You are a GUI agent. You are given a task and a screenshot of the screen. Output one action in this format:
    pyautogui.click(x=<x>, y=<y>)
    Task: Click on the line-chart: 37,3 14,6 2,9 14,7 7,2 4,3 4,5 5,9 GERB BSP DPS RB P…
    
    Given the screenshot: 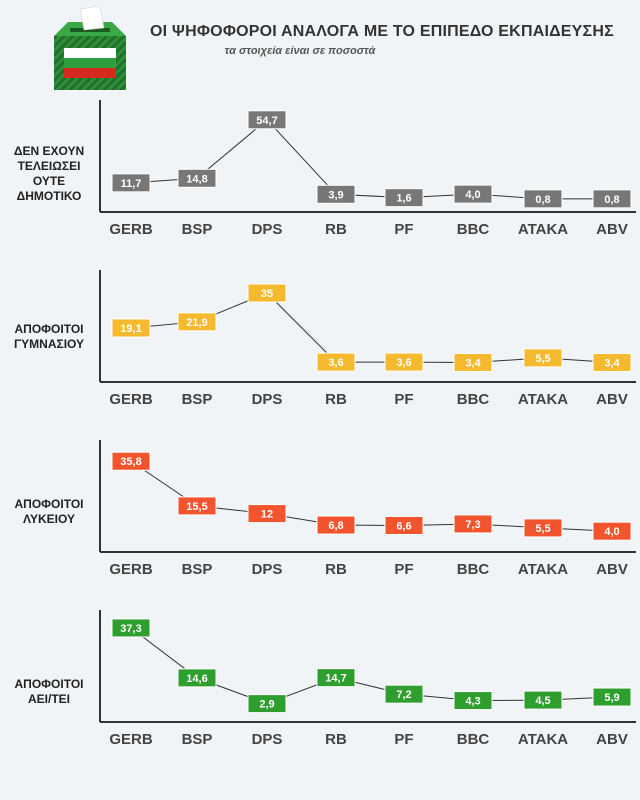 What is the action you would take?
    pyautogui.click(x=367, y=679)
    